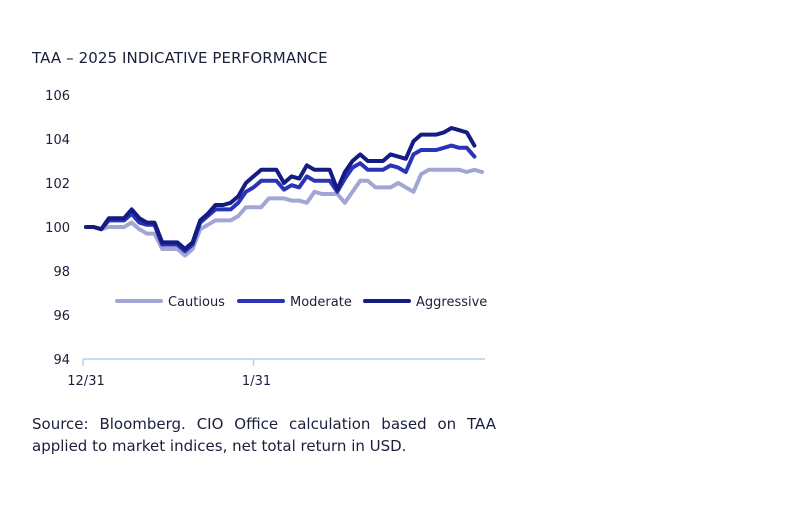  What do you see at coordinates (61, 272) in the screenshot?
I see `y-tick-label: 98` at bounding box center [61, 272].